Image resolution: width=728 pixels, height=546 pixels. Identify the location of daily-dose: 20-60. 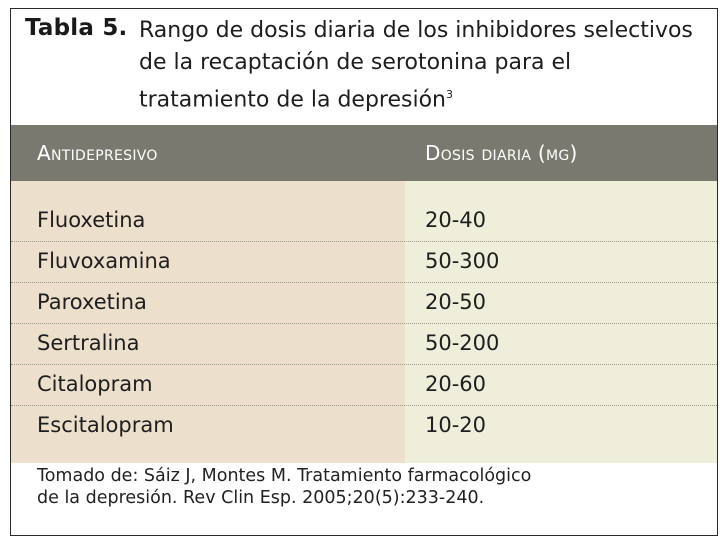
(456, 384).